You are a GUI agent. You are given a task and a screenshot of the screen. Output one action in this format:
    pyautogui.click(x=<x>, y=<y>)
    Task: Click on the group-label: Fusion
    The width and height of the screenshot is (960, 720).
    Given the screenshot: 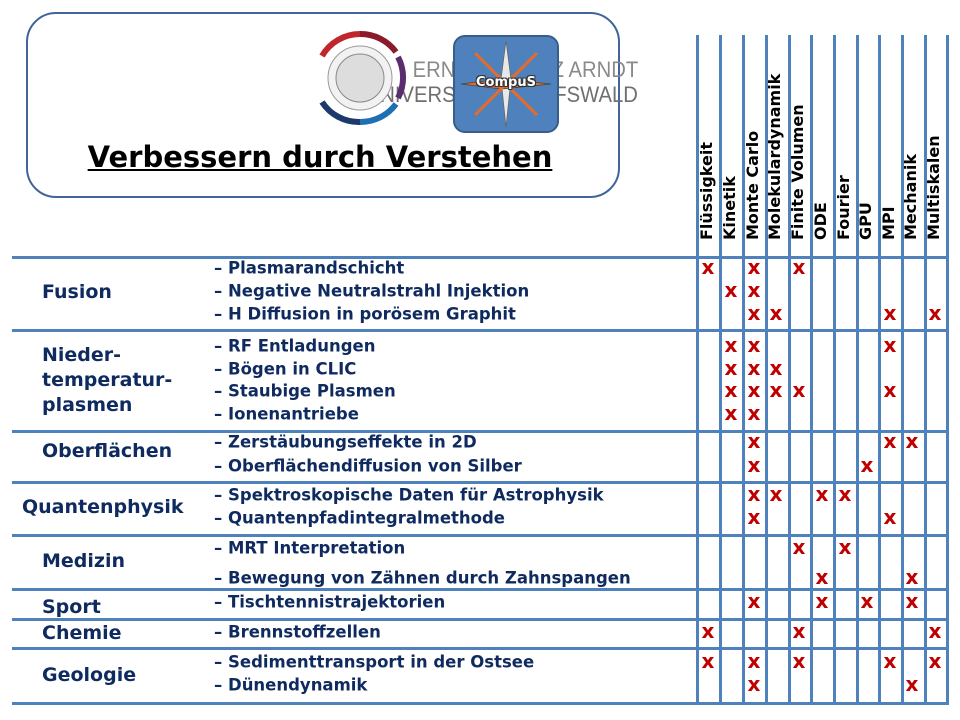 What is the action you would take?
    pyautogui.click(x=77, y=292)
    